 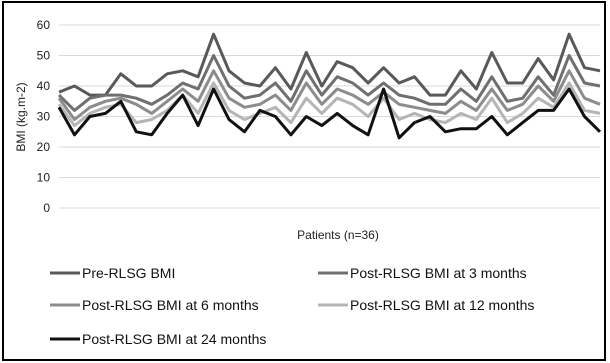 What do you see at coordinates (21, 116) in the screenshot?
I see `y-axis-title: BMI (kg.m-2)` at bounding box center [21, 116].